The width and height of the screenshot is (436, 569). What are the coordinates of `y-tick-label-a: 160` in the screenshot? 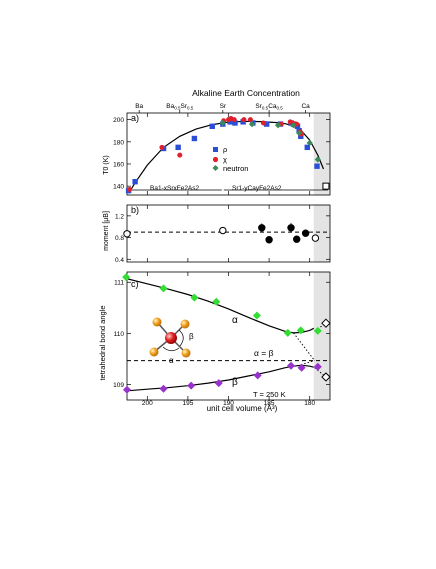 It's located at (118, 164).